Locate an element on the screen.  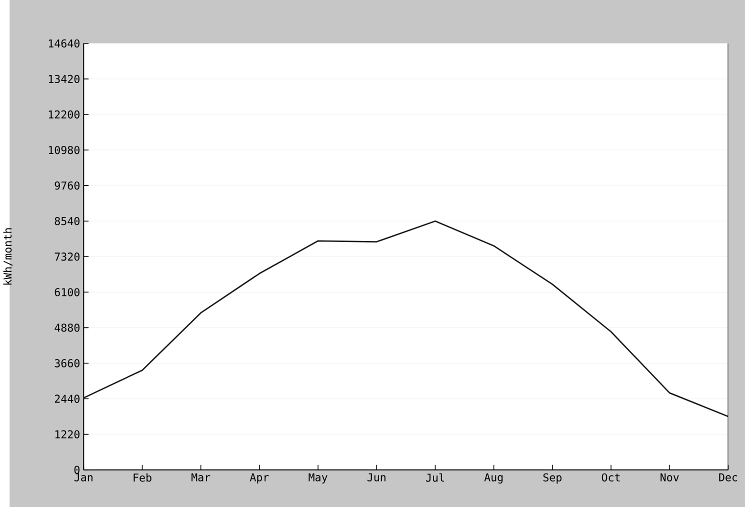
y-tick-label: 4880 is located at coordinates (67, 327).